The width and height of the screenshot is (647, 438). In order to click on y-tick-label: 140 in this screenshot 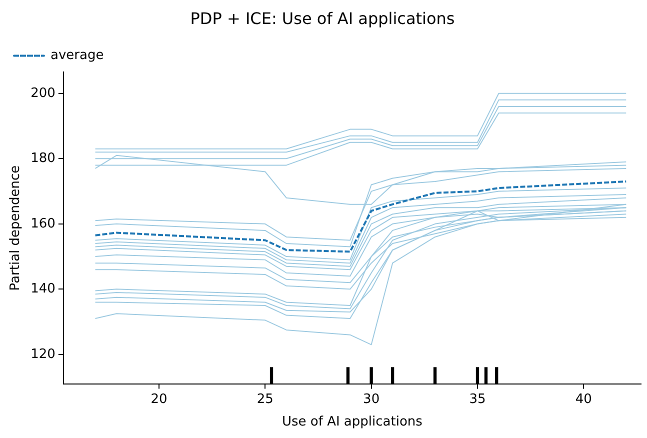, I will do `click(43, 289)`.